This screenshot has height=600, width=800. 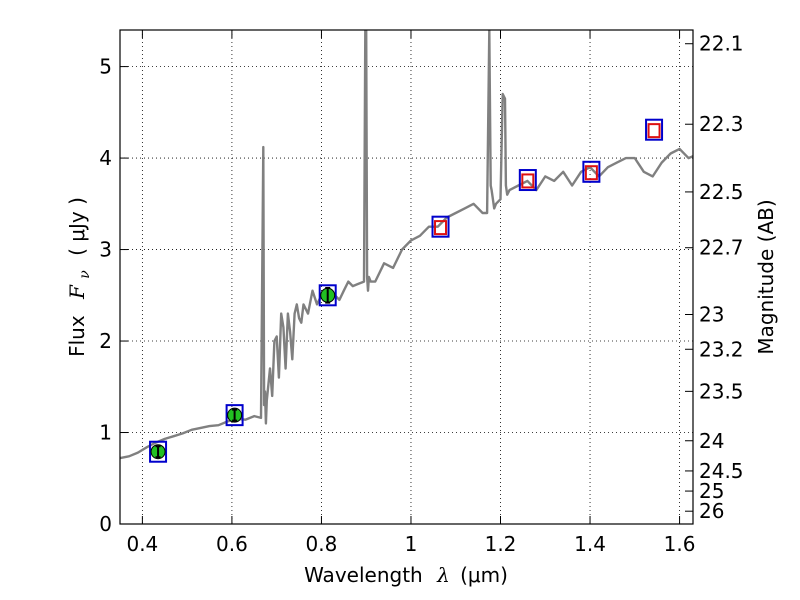 What do you see at coordinates (590, 544) in the screenshot?
I see `x-tick-label: 1.4` at bounding box center [590, 544].